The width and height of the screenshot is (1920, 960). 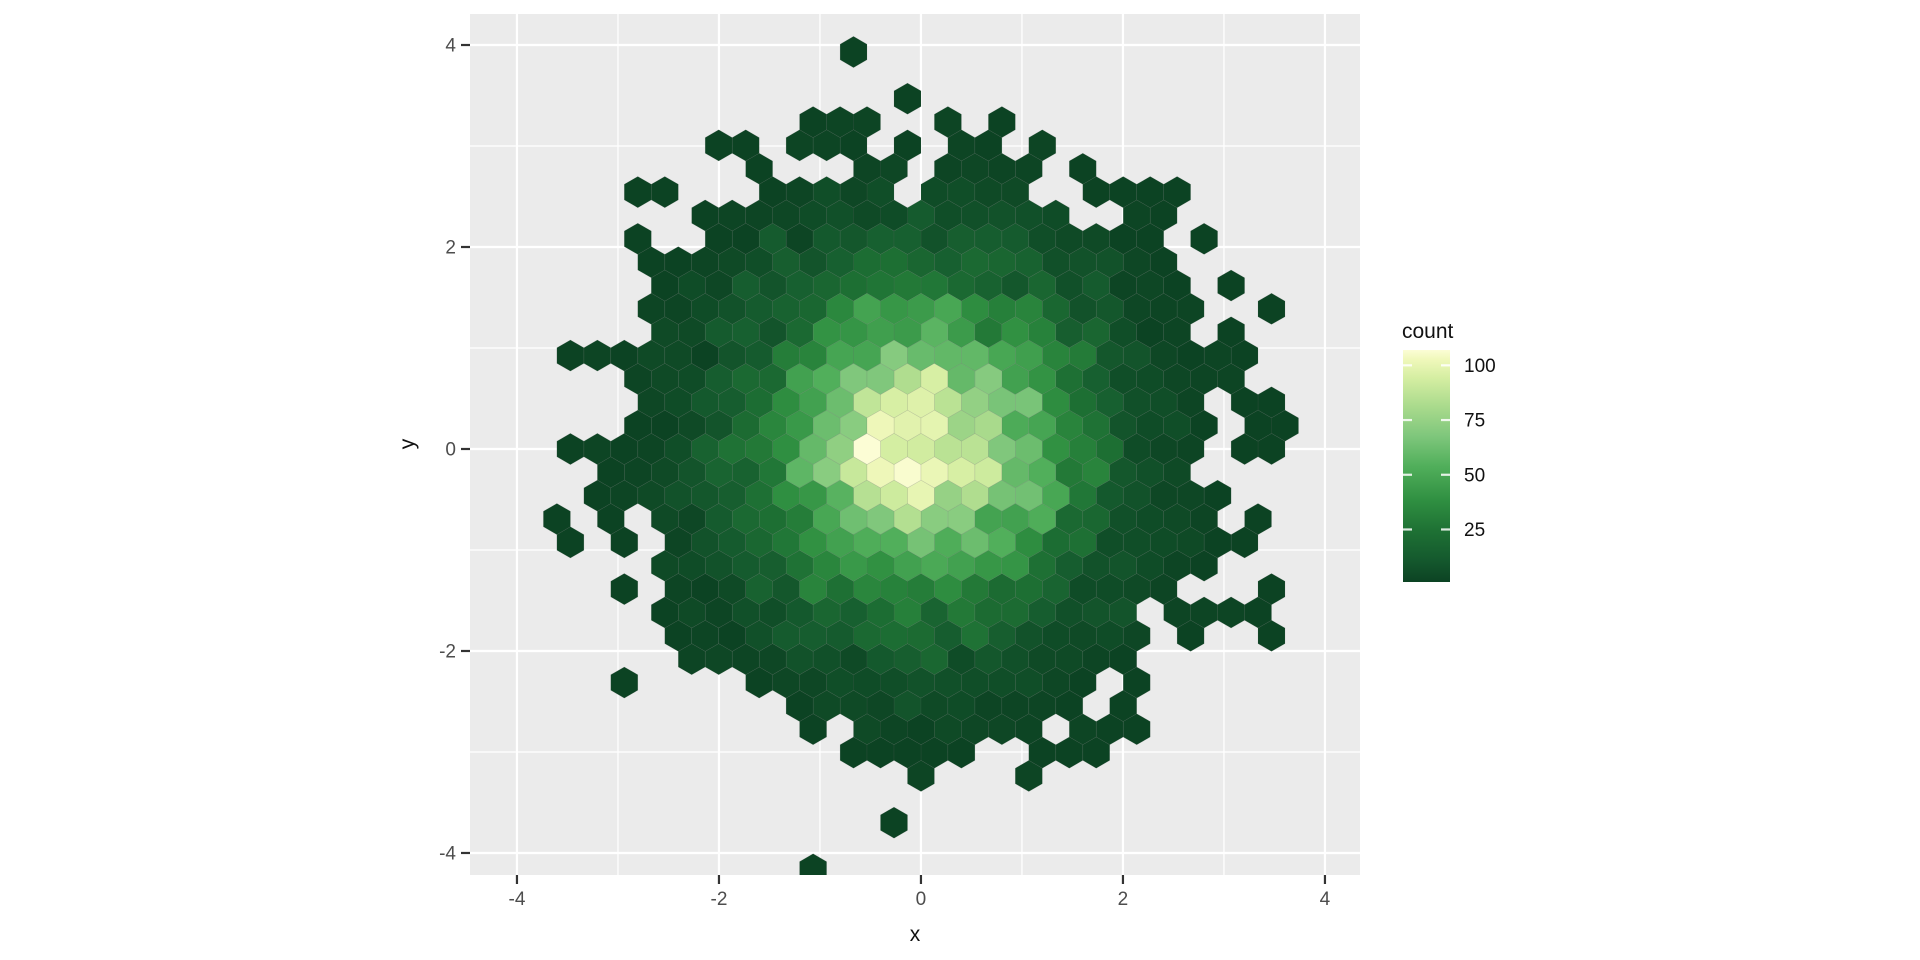 I want to click on y-axis-tick-label: 0, so click(x=450, y=449).